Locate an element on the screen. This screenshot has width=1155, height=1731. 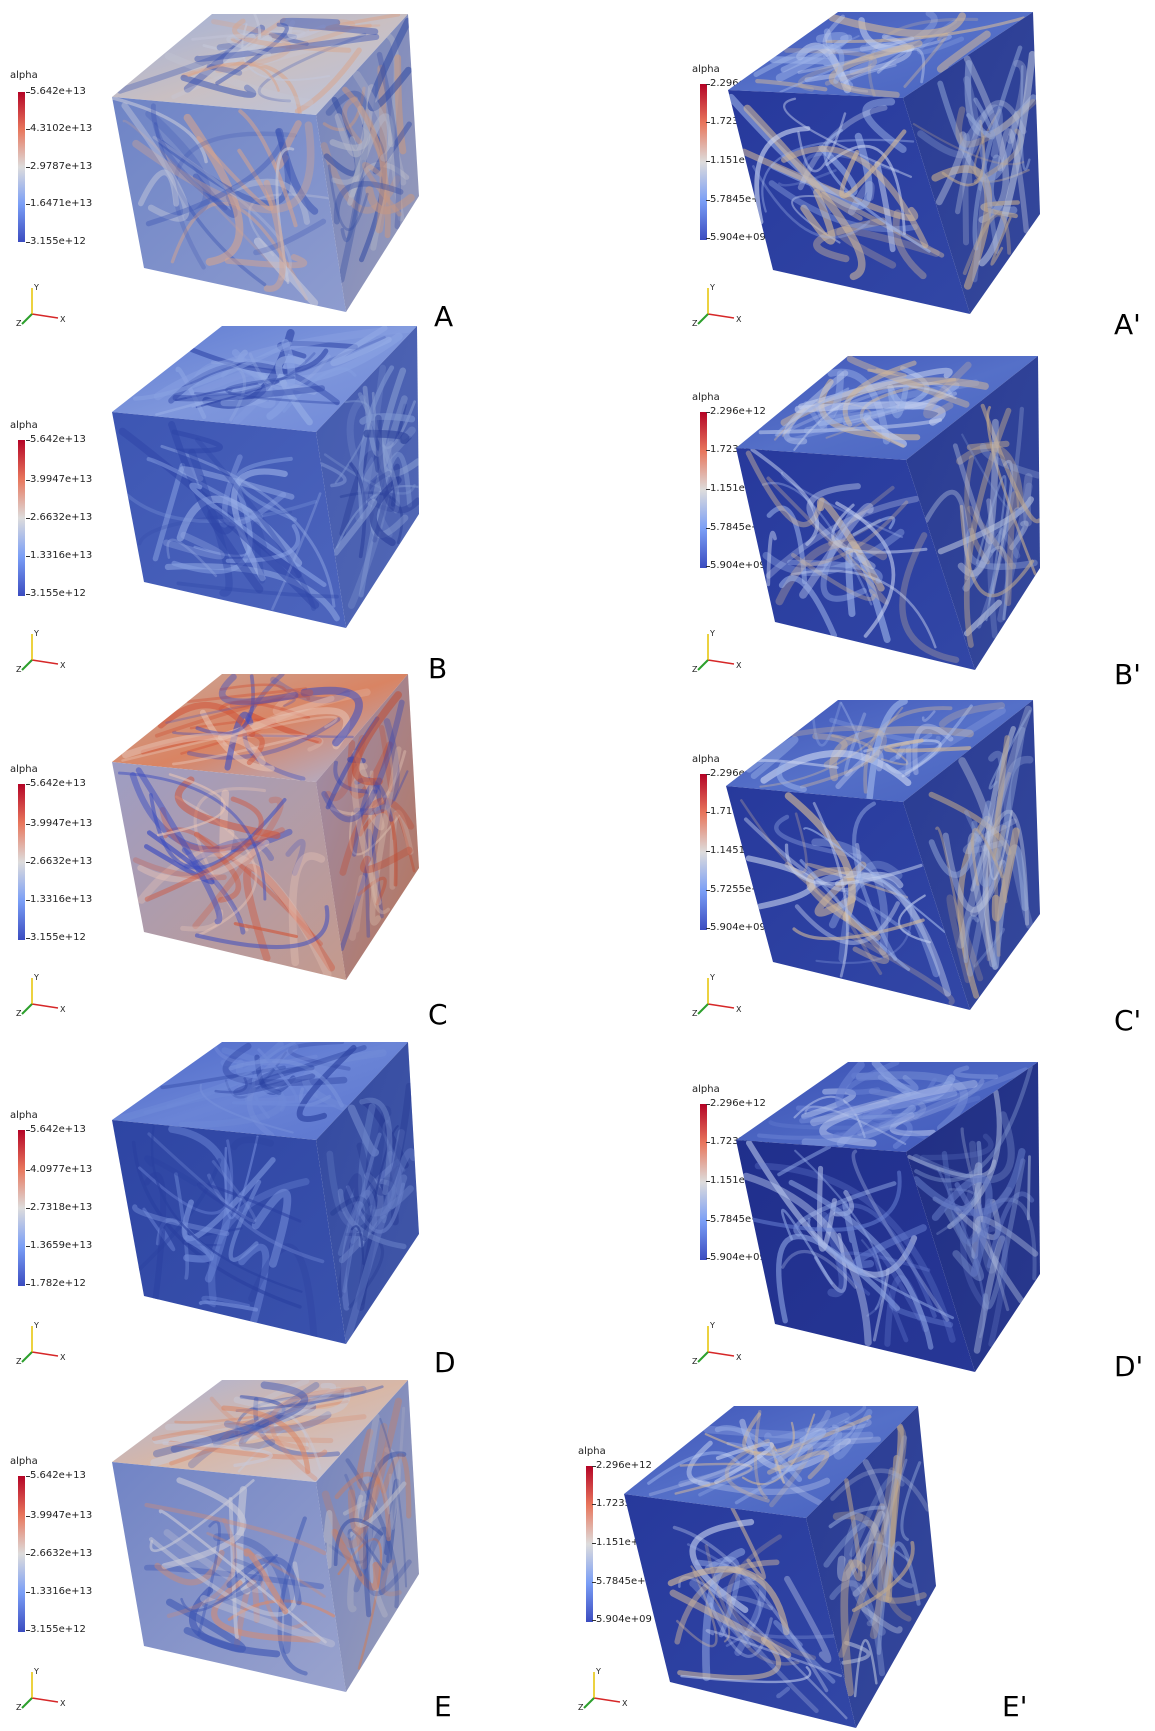
panel-label: D is located at coordinates (445, 1362).